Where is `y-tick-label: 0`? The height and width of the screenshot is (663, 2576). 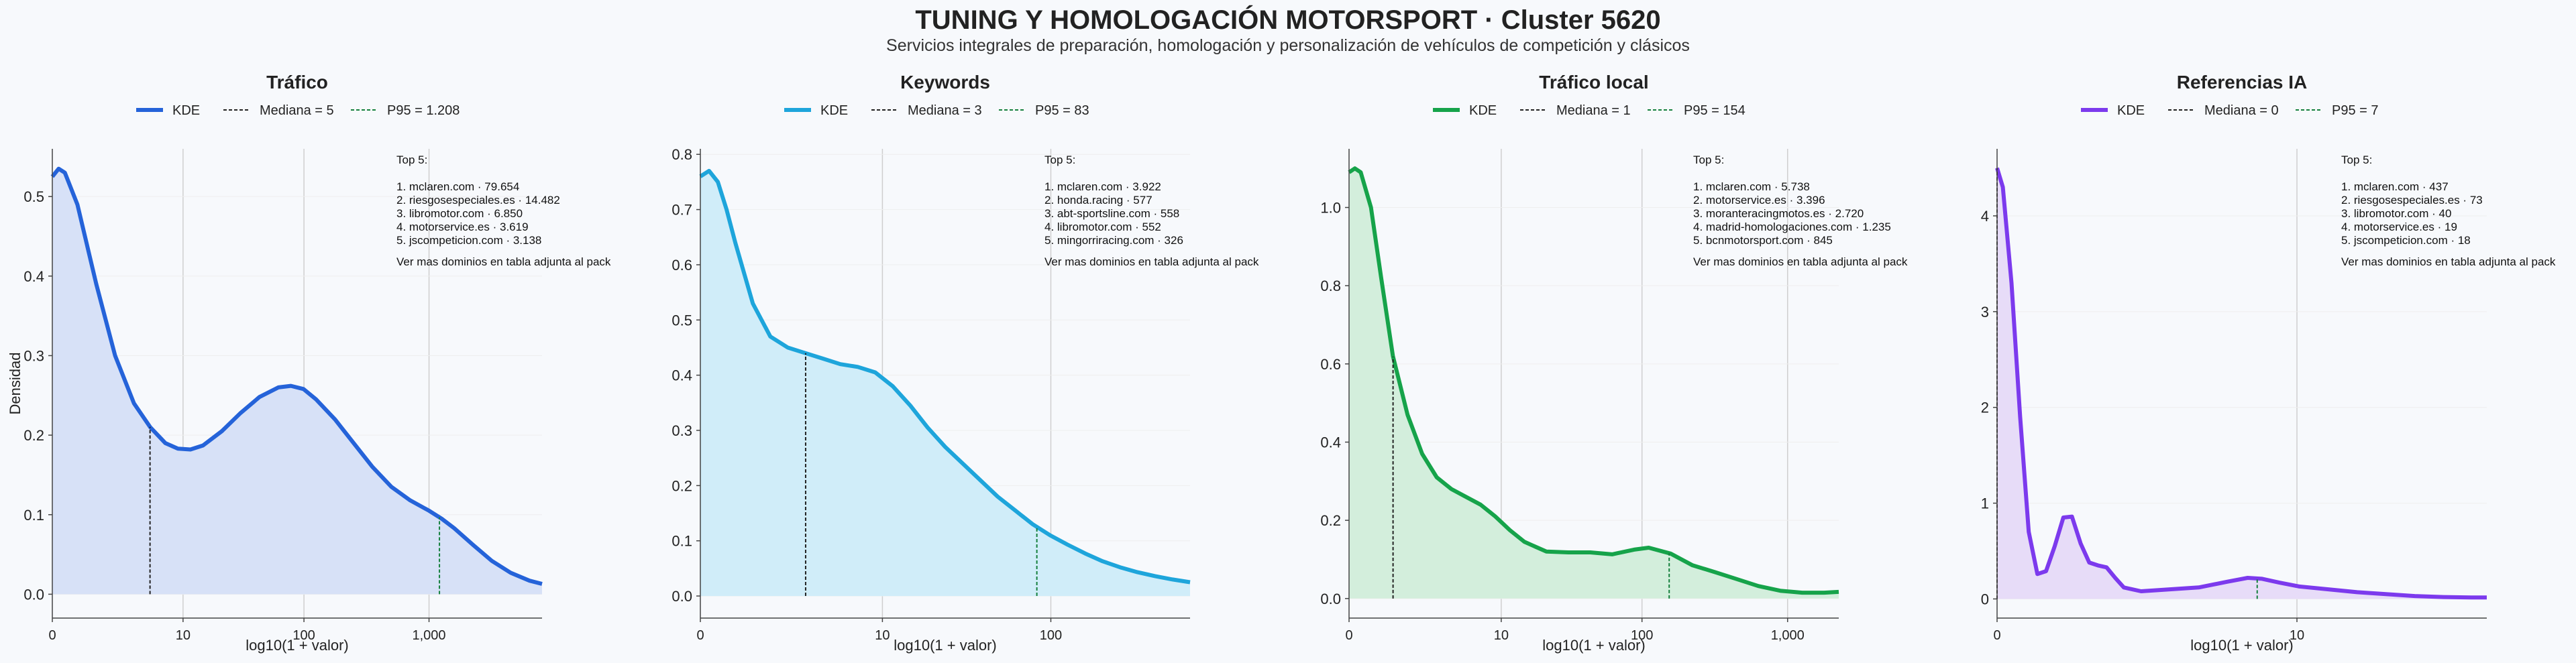
y-tick-label: 0 is located at coordinates (1985, 599).